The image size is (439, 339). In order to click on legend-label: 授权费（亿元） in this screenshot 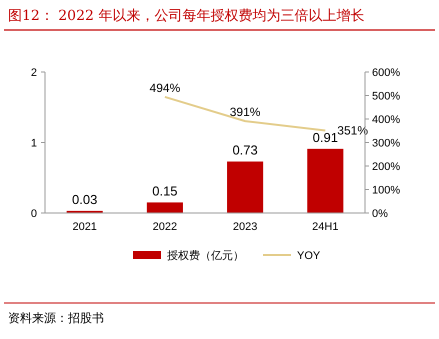, I will do `click(205, 255)`.